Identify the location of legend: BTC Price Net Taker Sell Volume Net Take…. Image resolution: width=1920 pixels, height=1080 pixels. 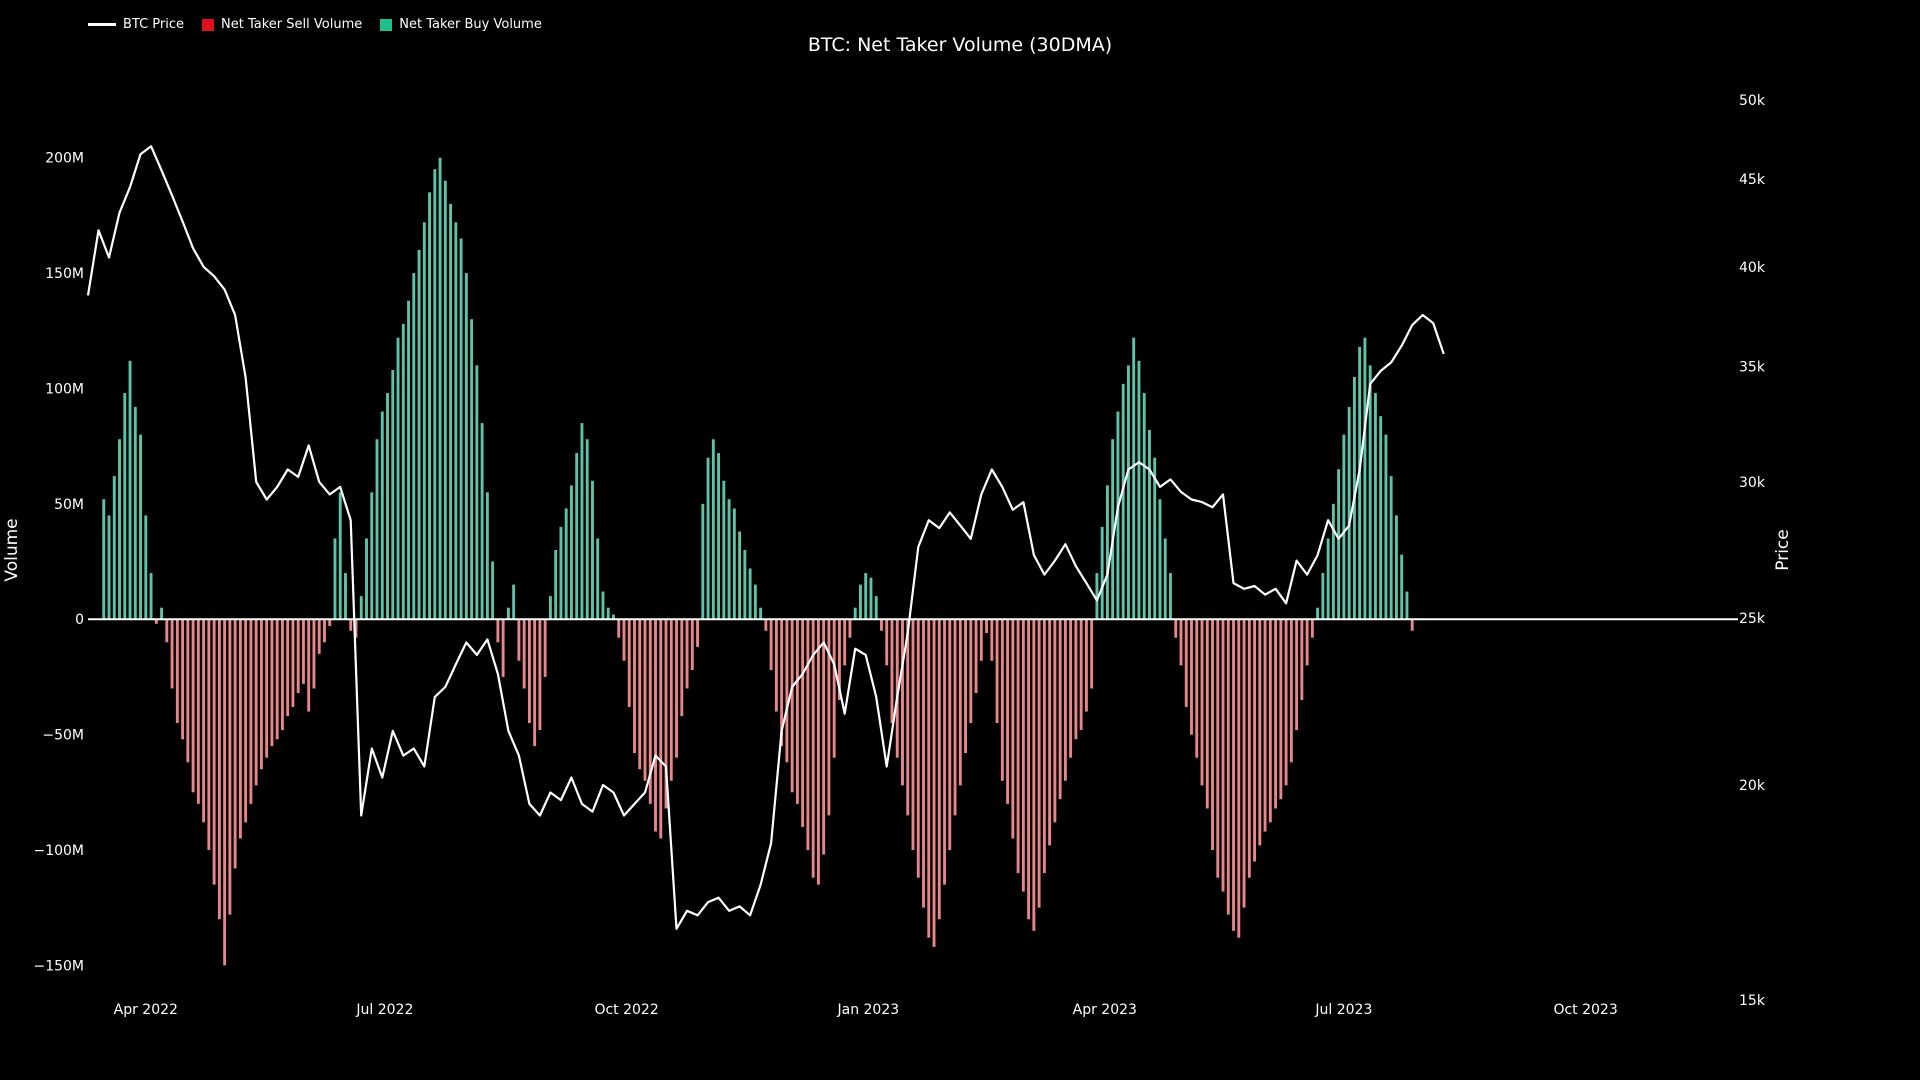
(315, 24).